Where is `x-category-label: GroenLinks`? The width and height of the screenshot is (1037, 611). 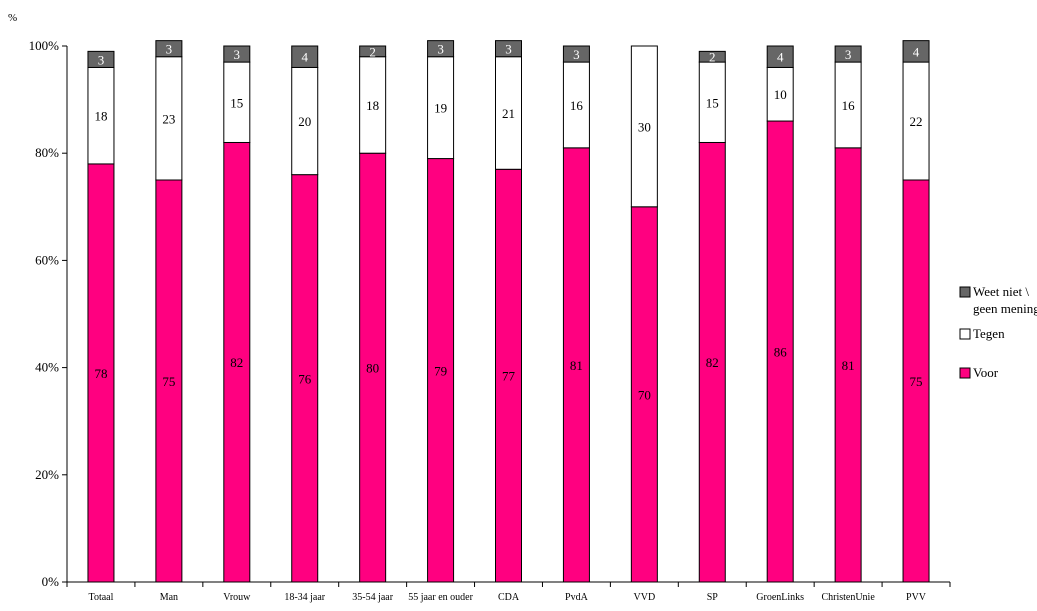 x-category-label: GroenLinks is located at coordinates (780, 597).